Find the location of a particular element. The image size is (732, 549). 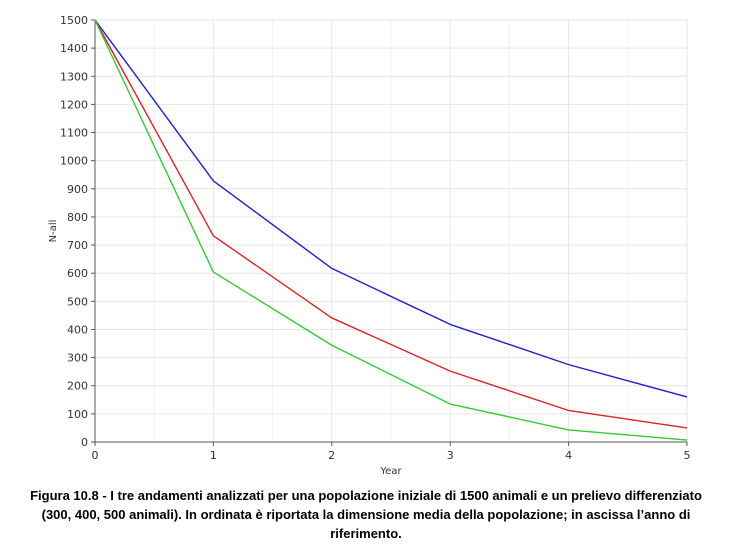

y-tick-label: 800 is located at coordinates (77, 217).